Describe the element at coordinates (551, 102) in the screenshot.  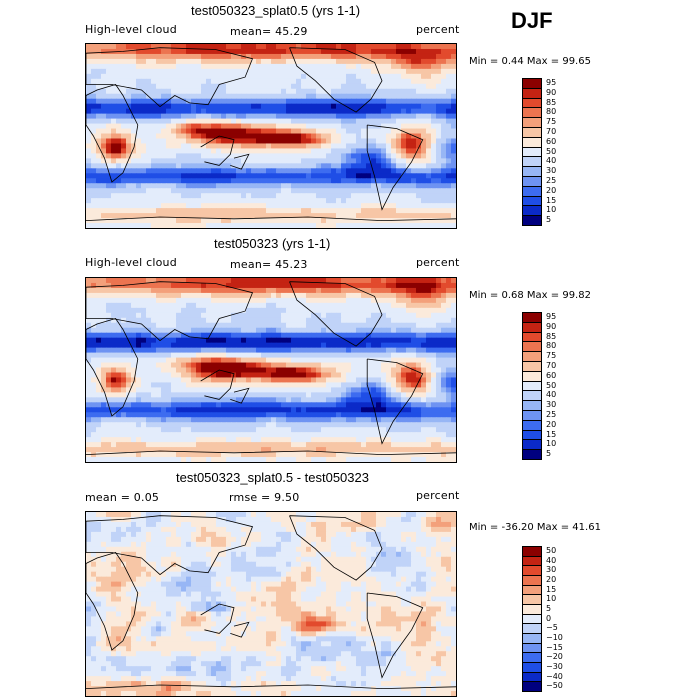
I see `colorbar-label: 85` at that location.